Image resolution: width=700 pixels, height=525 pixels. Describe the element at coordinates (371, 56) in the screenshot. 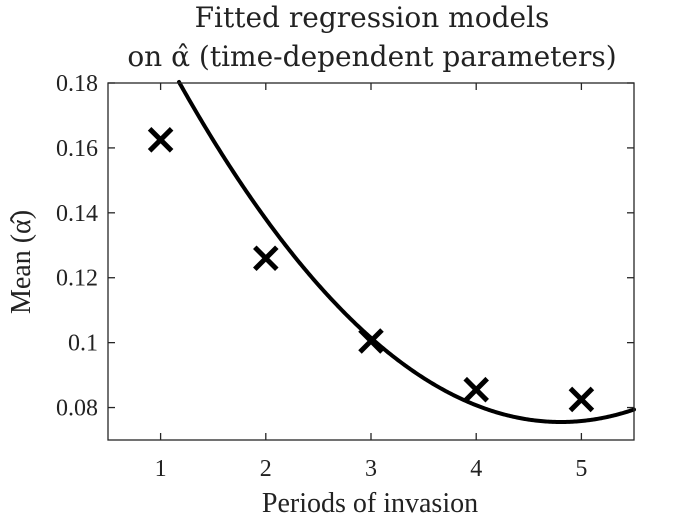

I see `chart-title-line-2: on α̂ (time-dependent parameters)` at that location.